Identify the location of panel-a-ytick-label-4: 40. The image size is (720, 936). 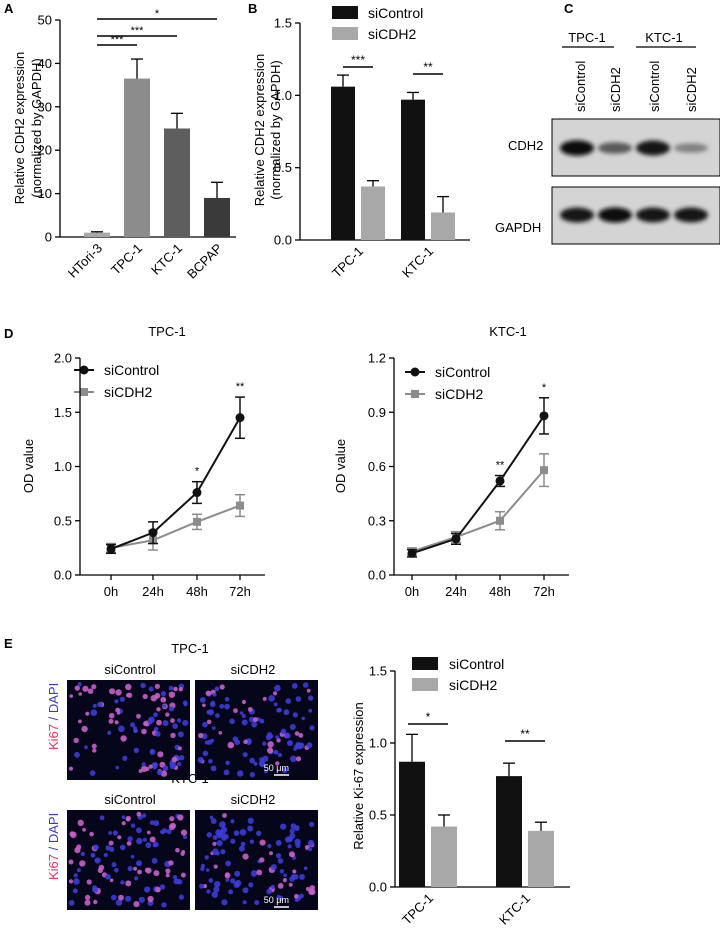
(45, 63).